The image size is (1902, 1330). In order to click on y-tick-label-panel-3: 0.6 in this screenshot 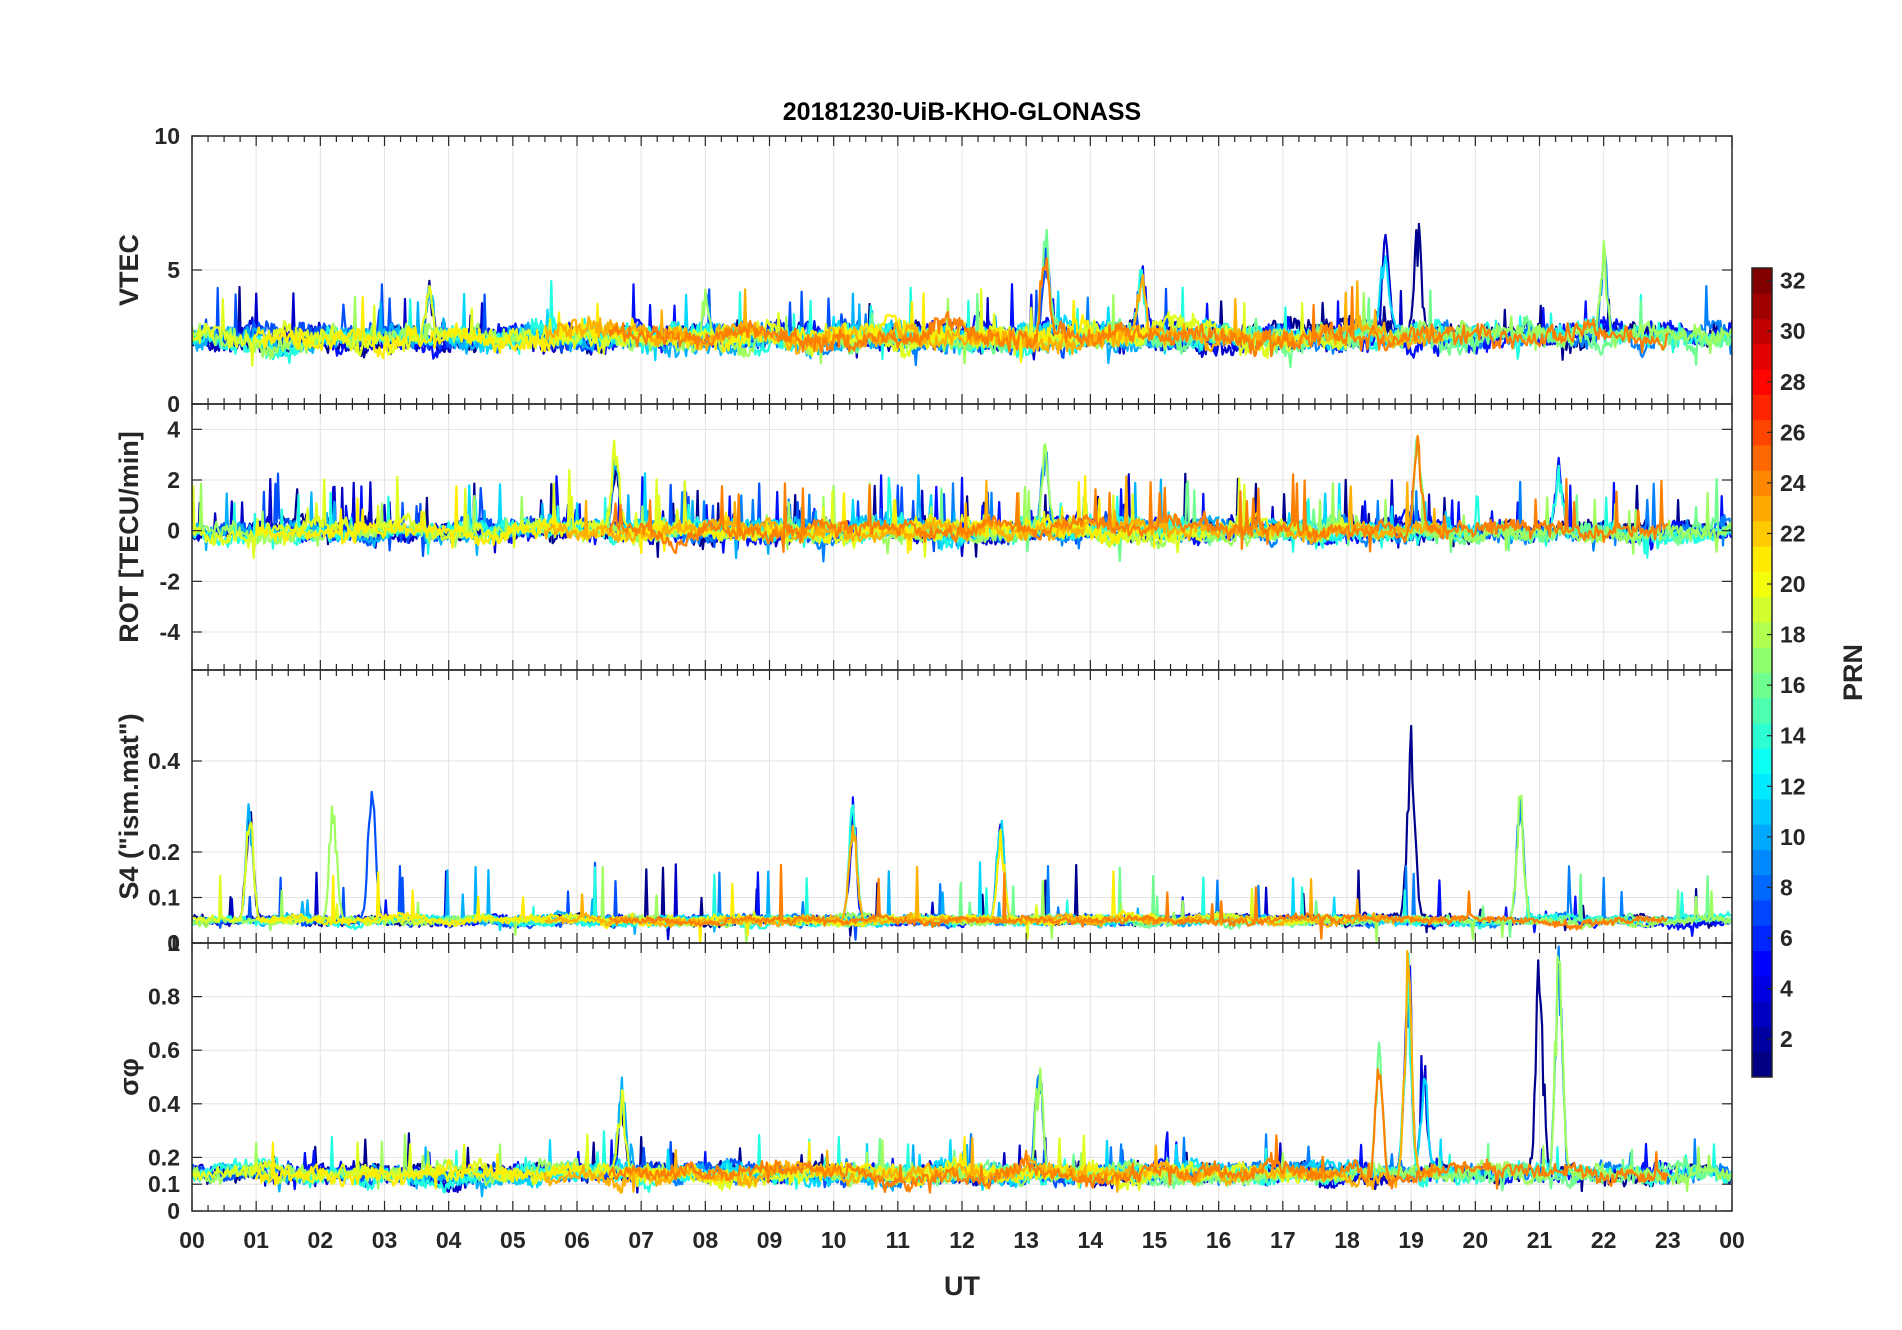, I will do `click(164, 1050)`.